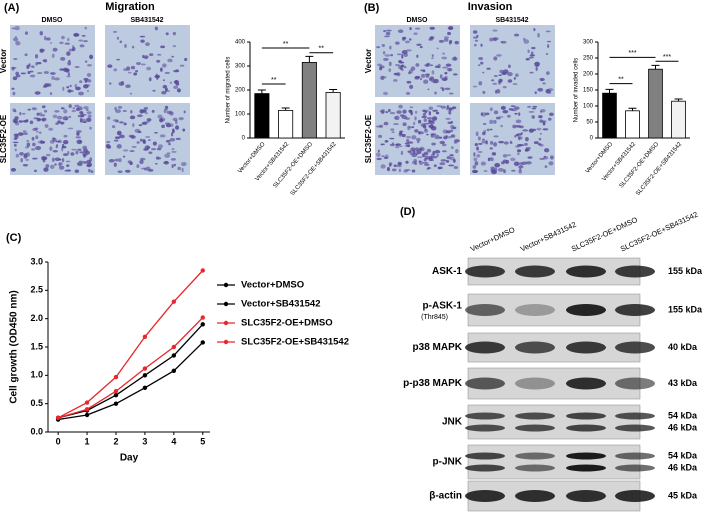 The image size is (709, 515). What do you see at coordinates (36, 403) in the screenshot?
I see `y-tick-label: 0.5` at bounding box center [36, 403].